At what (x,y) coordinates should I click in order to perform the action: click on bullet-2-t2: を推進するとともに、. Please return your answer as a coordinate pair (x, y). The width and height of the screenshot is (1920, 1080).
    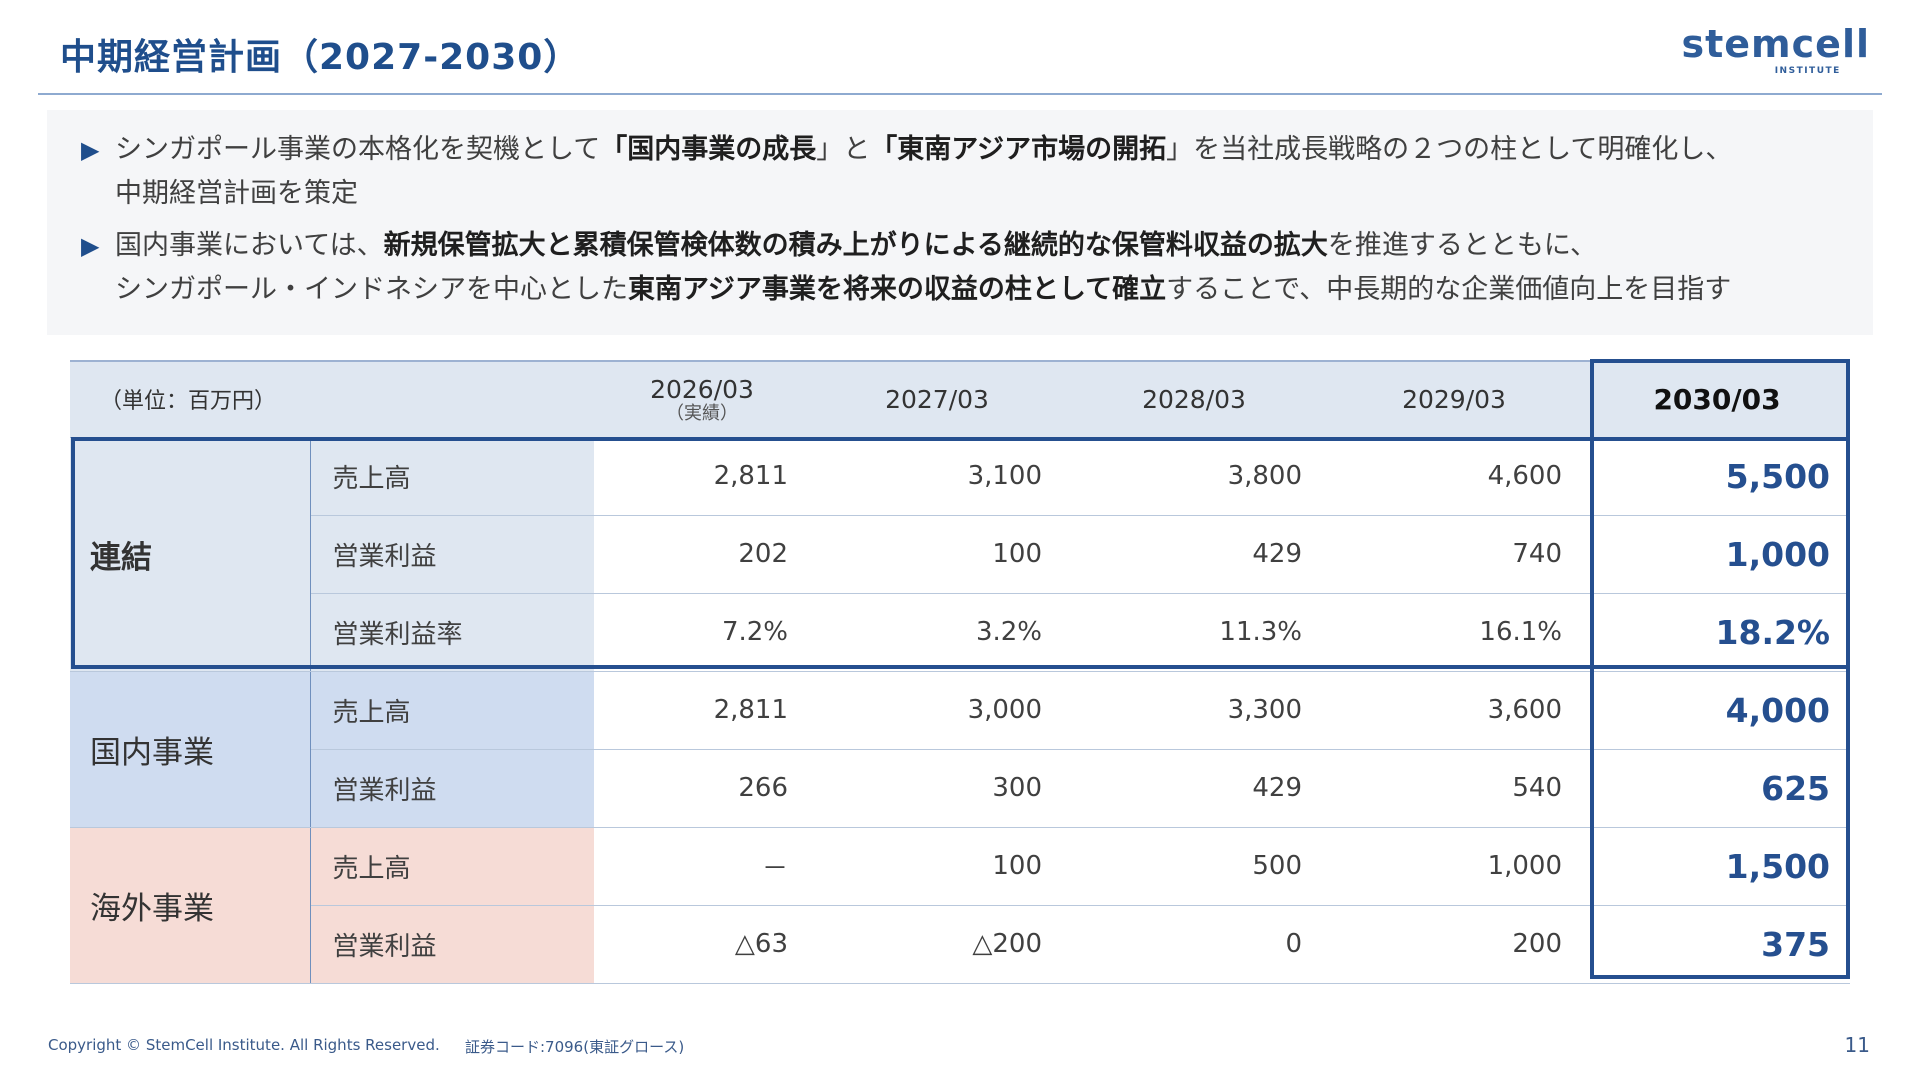
    Looking at the image, I should click on (1462, 245).